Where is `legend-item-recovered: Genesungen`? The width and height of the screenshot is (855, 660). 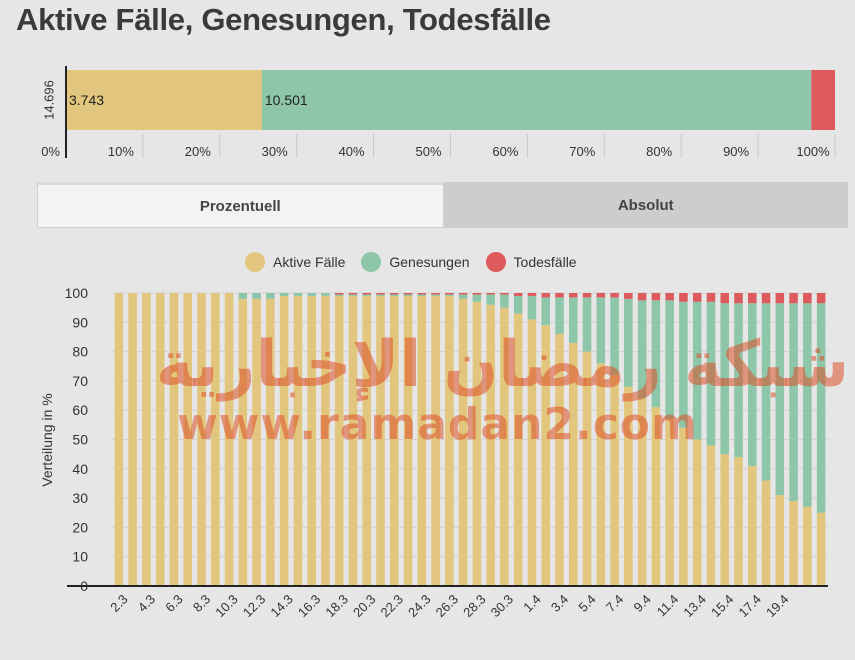 legend-item-recovered: Genesungen is located at coordinates (415, 262).